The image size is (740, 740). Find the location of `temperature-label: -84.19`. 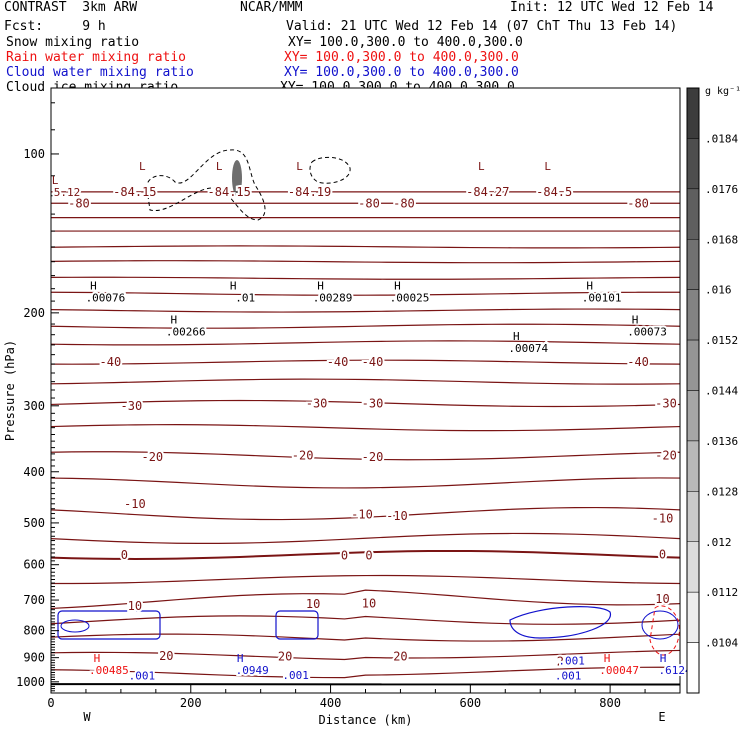

temperature-label: -84.19 is located at coordinates (309, 192).